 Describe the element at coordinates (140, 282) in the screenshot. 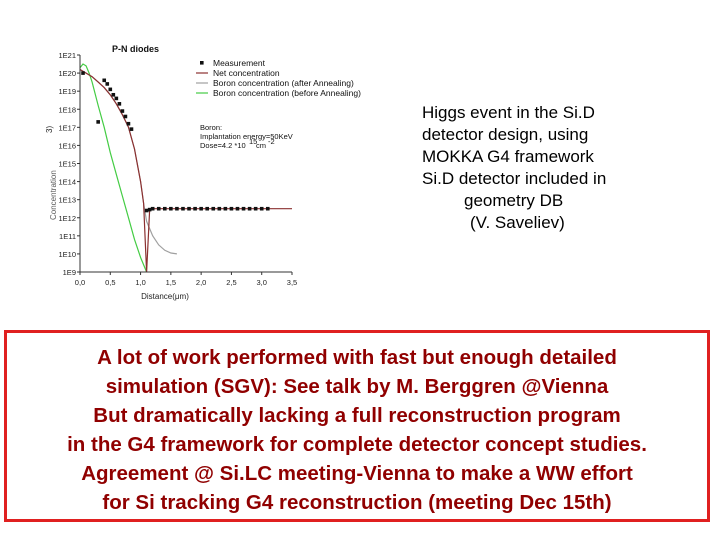

I see `x-tick-label: 1,0` at that location.